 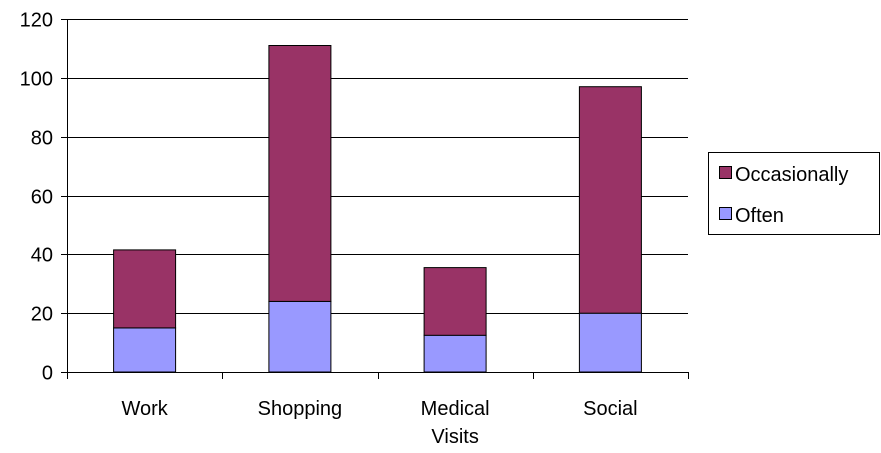 I want to click on y-tick-label: 120, so click(x=36, y=21).